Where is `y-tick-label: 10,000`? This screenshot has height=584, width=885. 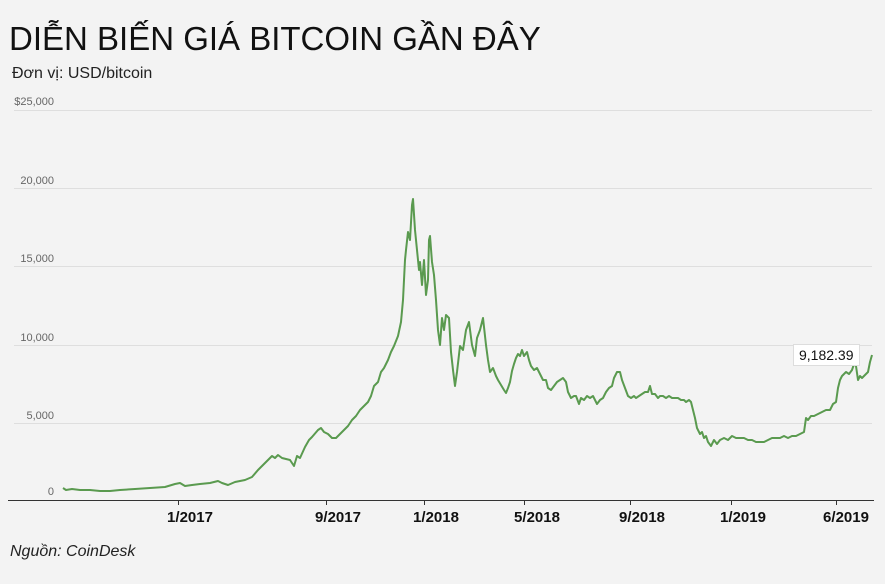 y-tick-label: 10,000 is located at coordinates (37, 338).